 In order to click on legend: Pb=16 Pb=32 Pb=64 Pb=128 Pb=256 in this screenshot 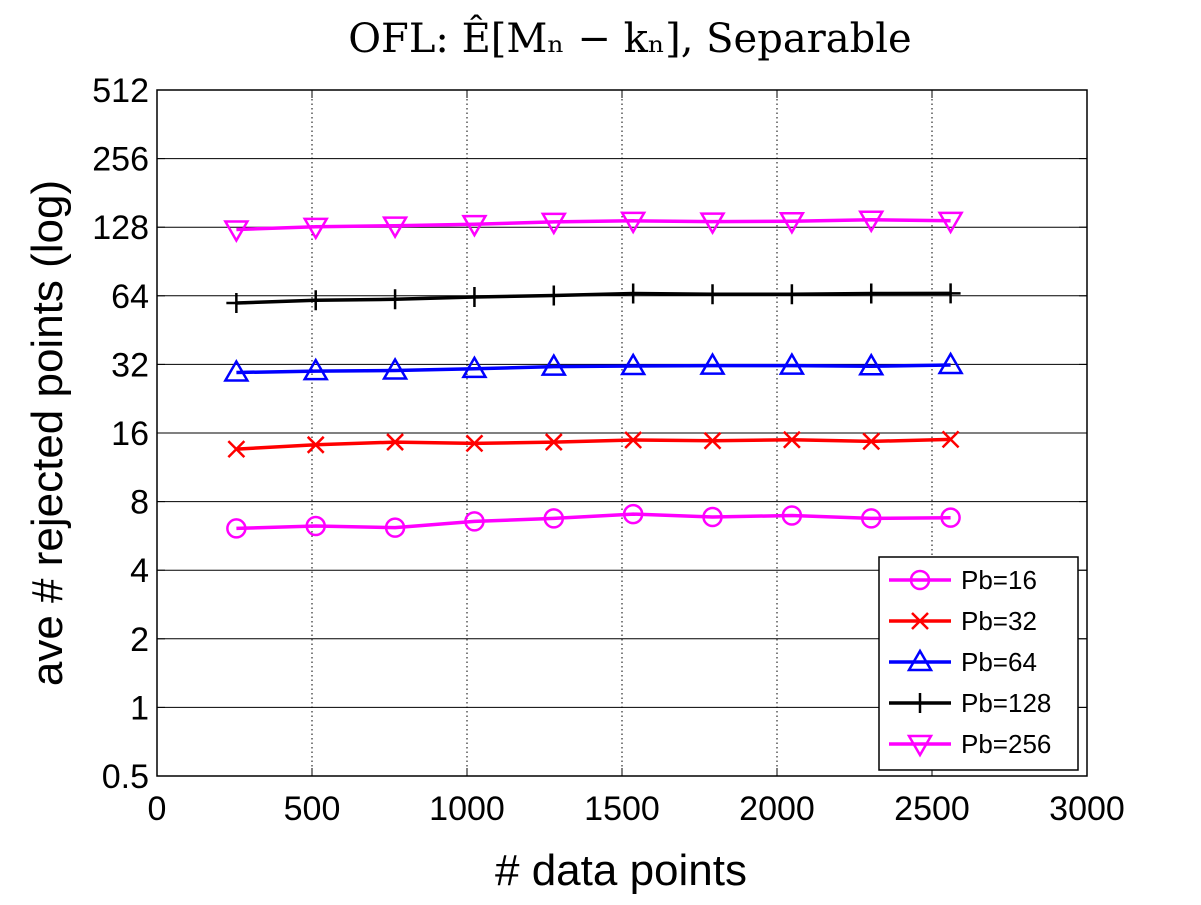, I will do `click(978, 663)`.